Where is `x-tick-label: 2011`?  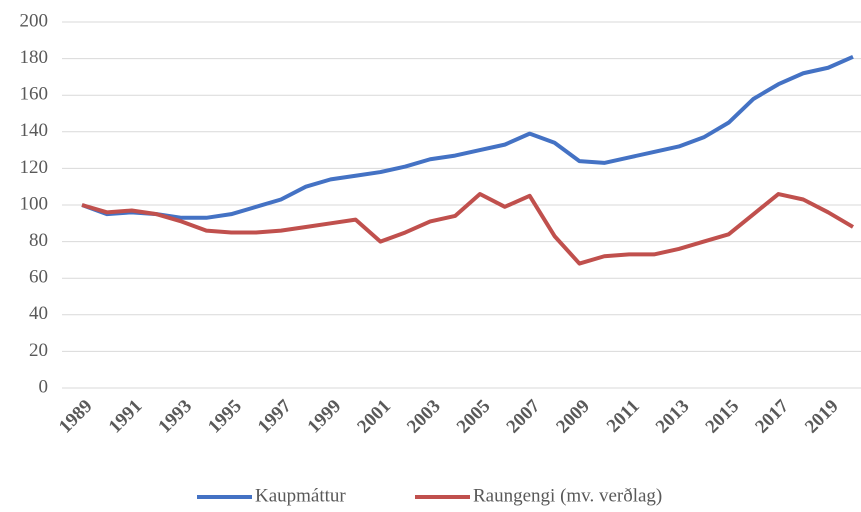 x-tick-label: 2011 is located at coordinates (623, 416).